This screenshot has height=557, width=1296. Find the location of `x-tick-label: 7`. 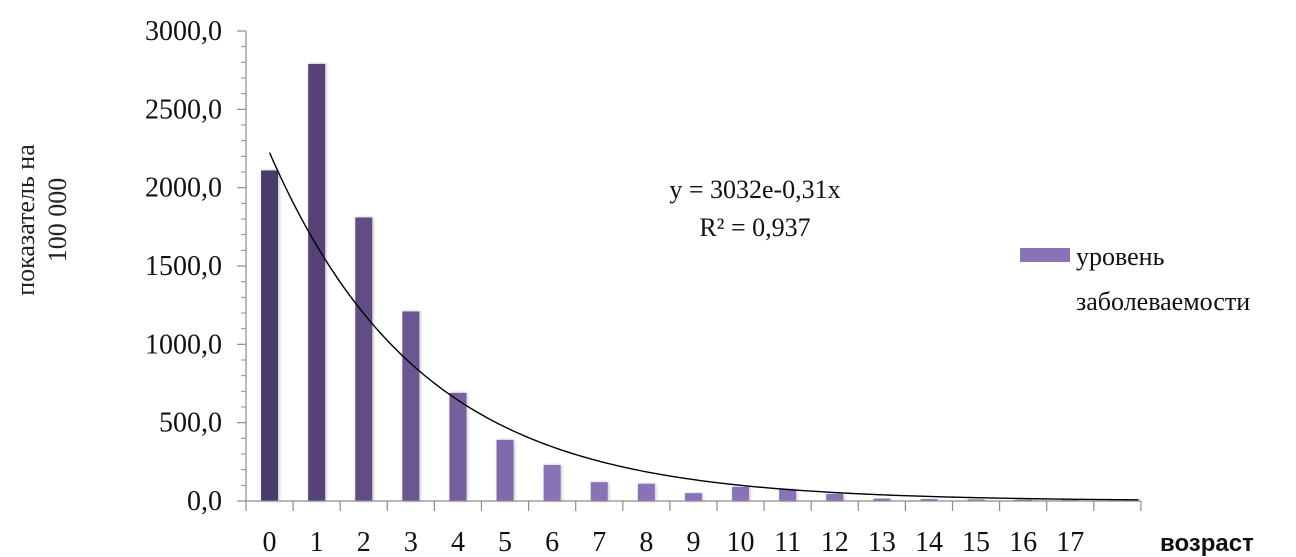

x-tick-label: 7 is located at coordinates (599, 542).